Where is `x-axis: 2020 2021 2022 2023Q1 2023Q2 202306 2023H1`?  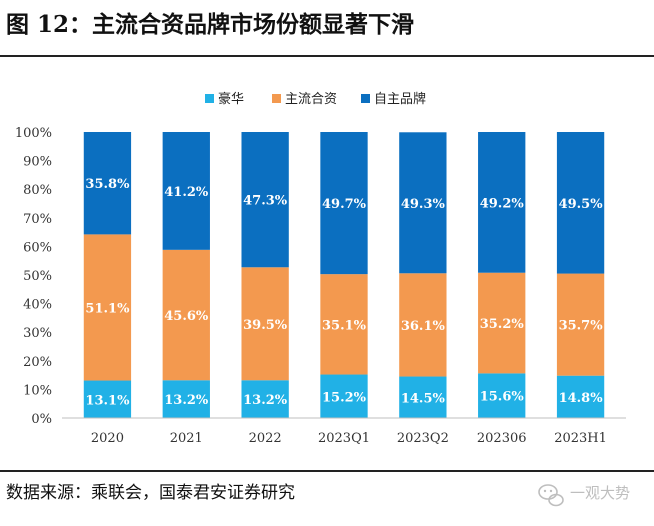 x-axis: 2020 2021 2022 2023Q1 2023Q2 202306 2023H1 is located at coordinates (344, 431).